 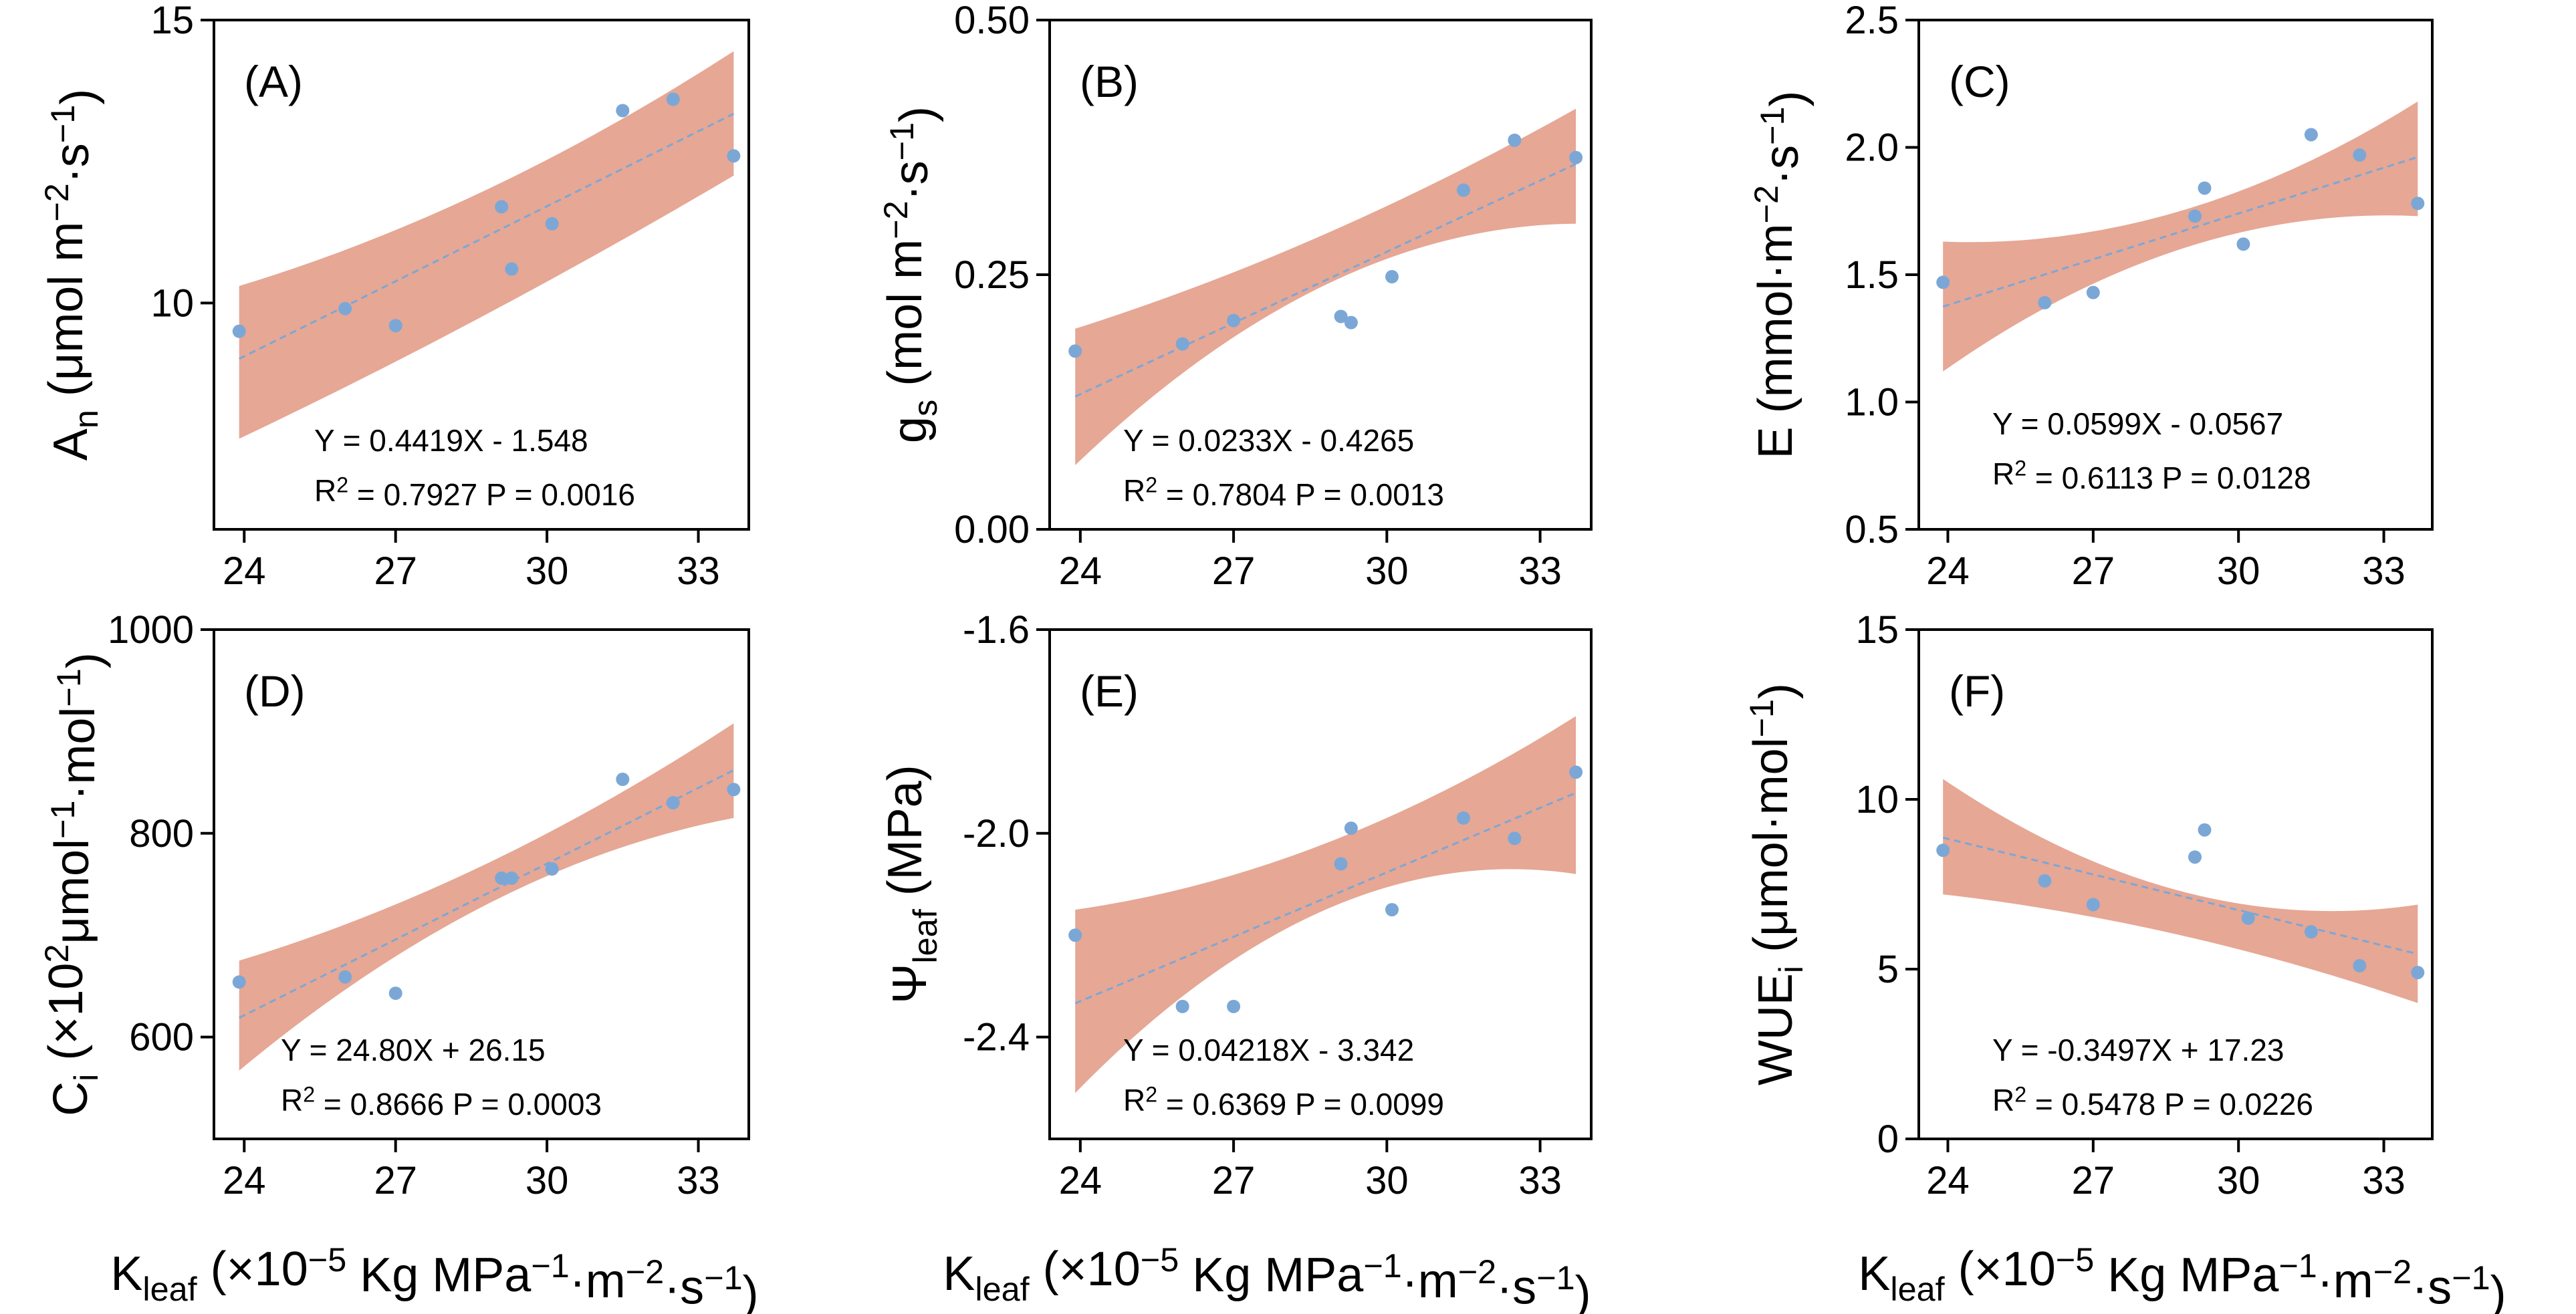 I want to click on y-tick-label: 5, so click(x=1888, y=969).